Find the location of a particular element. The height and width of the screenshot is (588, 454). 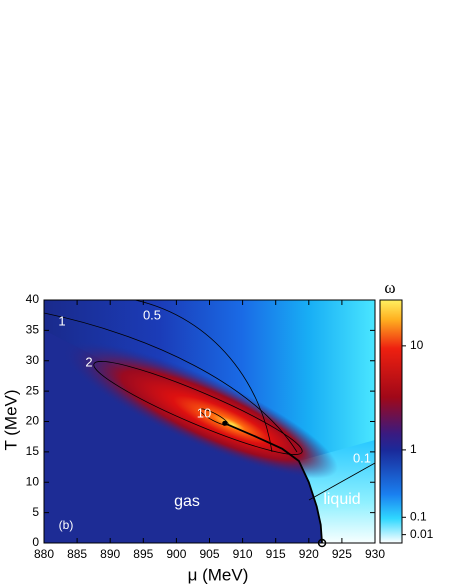

x-tick-label: 890 is located at coordinates (110, 554).